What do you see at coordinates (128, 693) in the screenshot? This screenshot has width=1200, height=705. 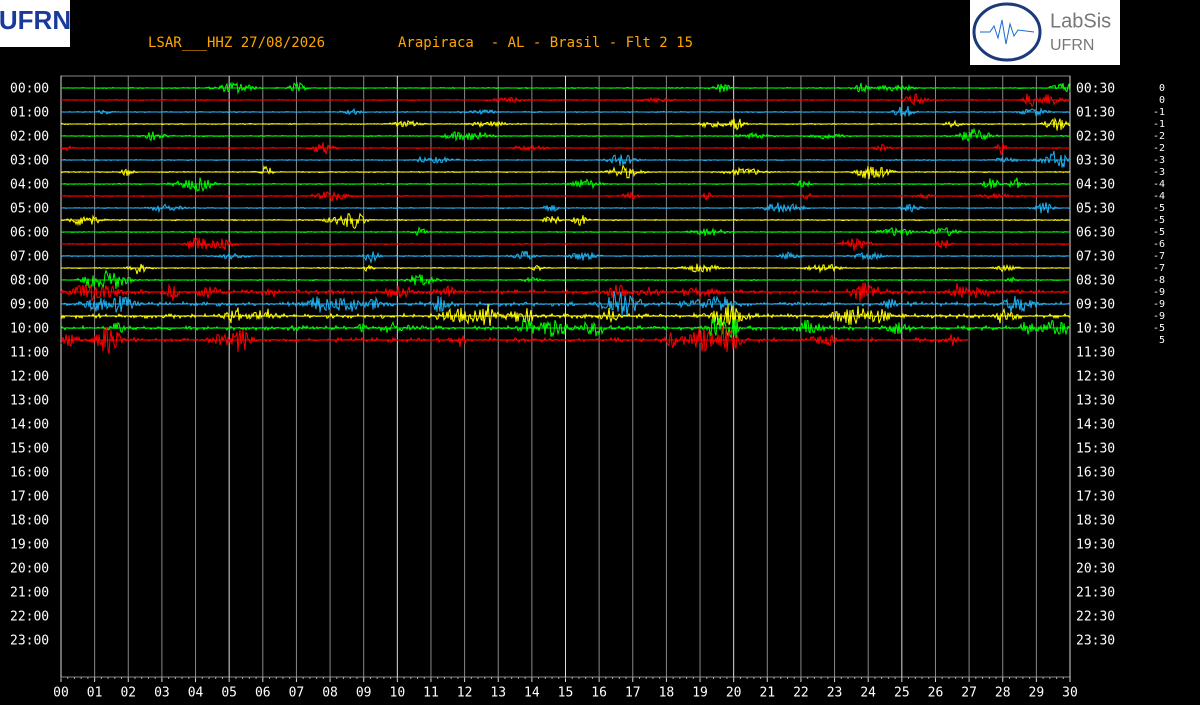 I see `x-tick-label: 02` at bounding box center [128, 693].